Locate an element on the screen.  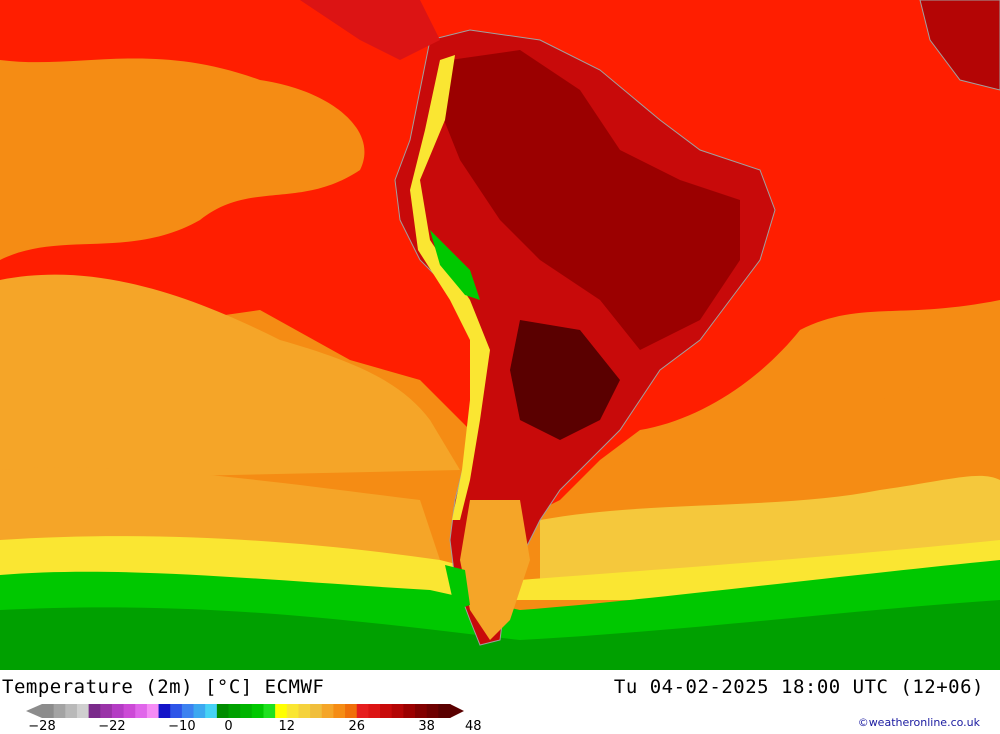
andes-cool-strip is located at coordinates (450, 287).